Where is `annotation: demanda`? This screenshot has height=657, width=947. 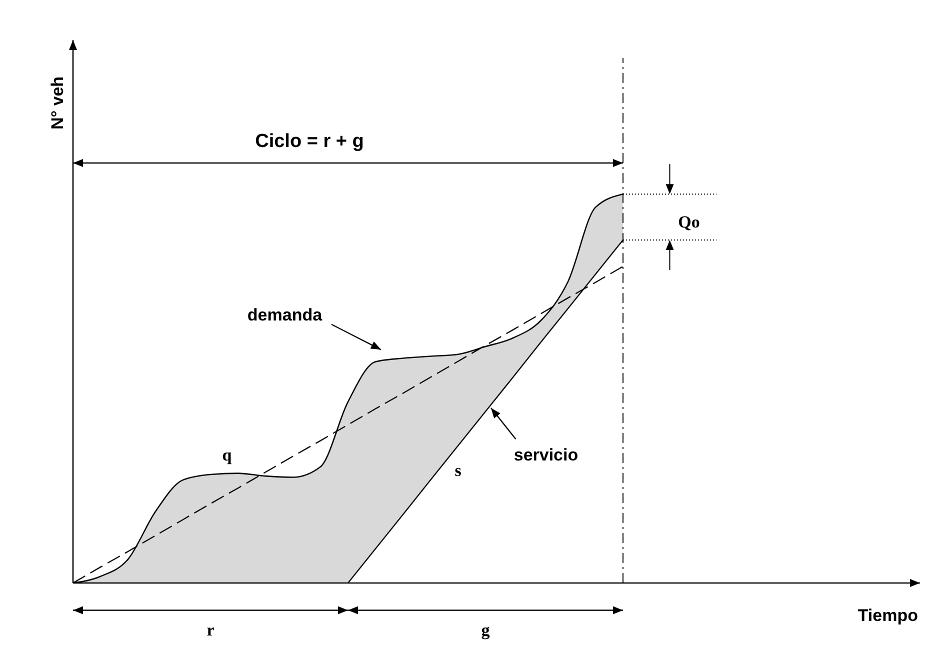 annotation: demanda is located at coordinates (285, 315).